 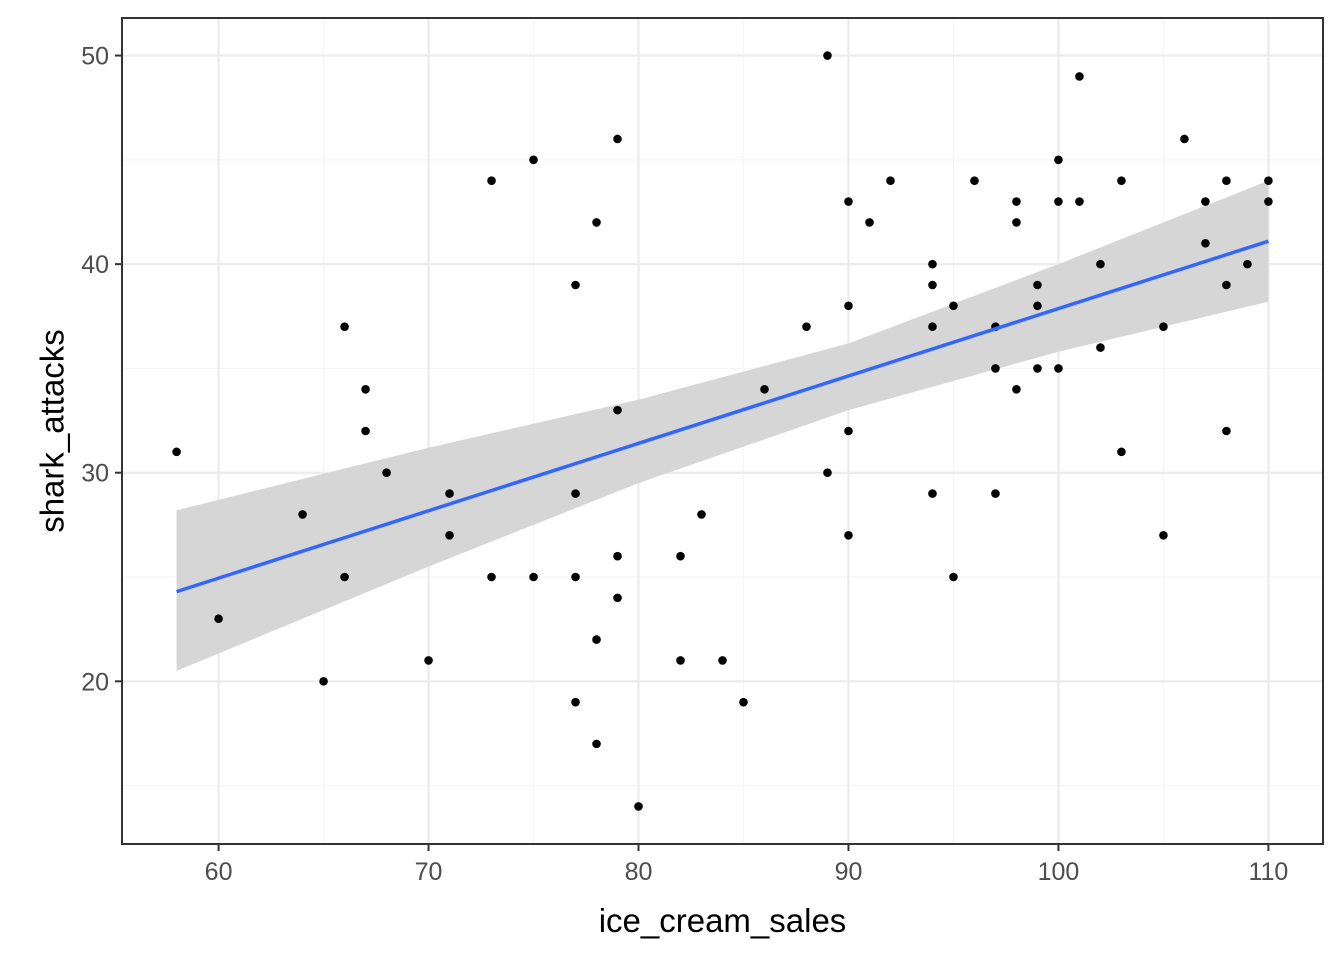 What do you see at coordinates (95, 57) in the screenshot?
I see `y-tick-label: 50` at bounding box center [95, 57].